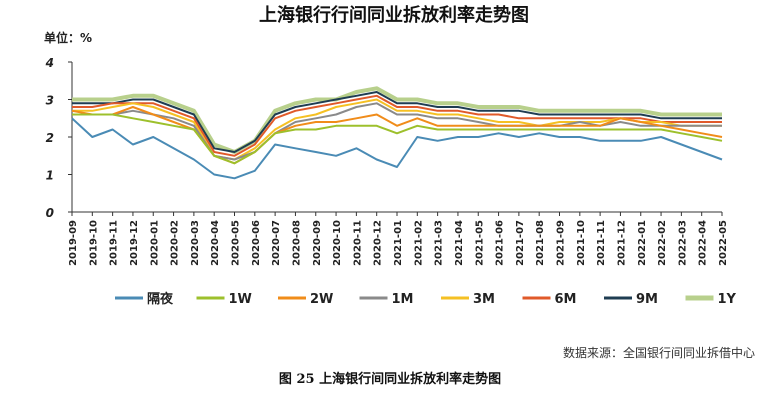  What do you see at coordinates (659, 352) in the screenshot?
I see `data-source: 数据来源：全国银行间同业拆借中心` at bounding box center [659, 352].